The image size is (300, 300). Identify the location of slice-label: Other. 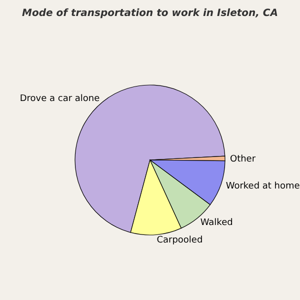
(243, 159).